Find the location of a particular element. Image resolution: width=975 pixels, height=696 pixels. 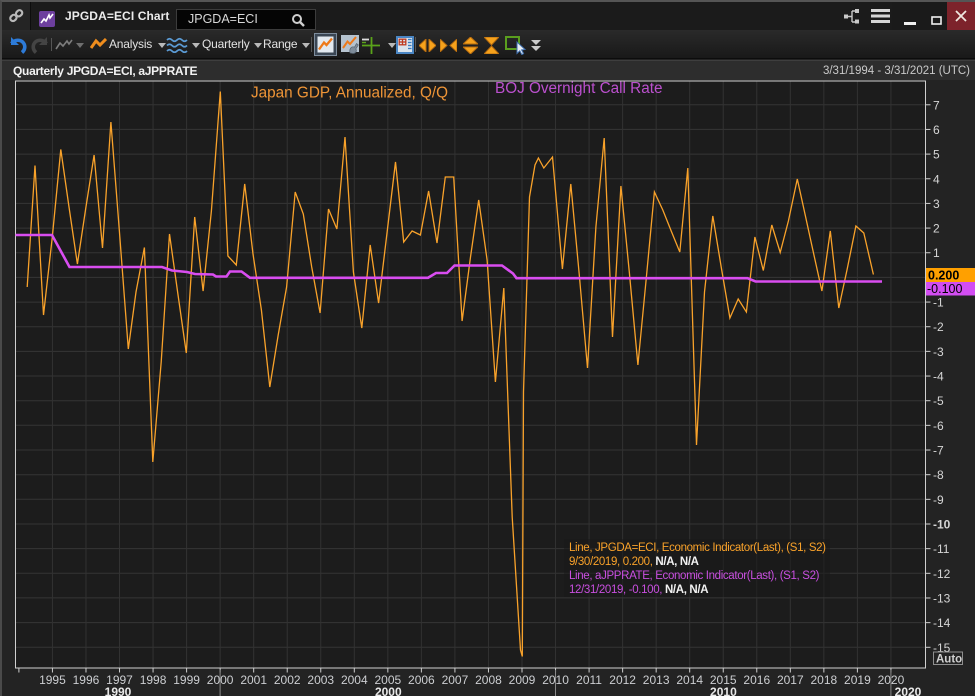

svg-text: -2 is located at coordinates (938, 327).